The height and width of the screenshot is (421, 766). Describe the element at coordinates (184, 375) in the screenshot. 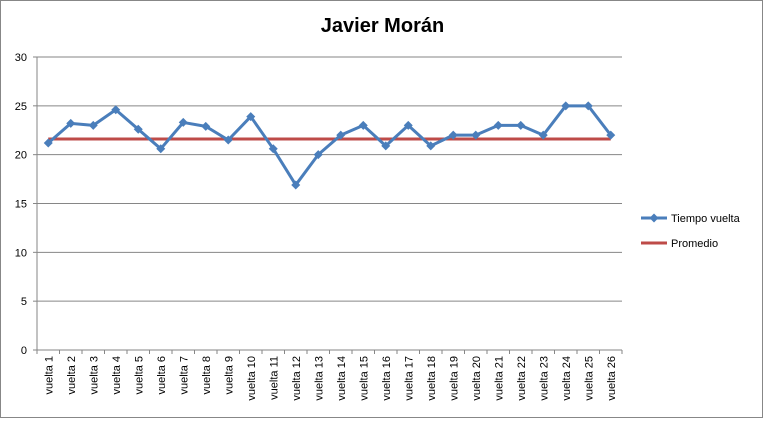

I see `x-tick-label: vuelta 7` at that location.